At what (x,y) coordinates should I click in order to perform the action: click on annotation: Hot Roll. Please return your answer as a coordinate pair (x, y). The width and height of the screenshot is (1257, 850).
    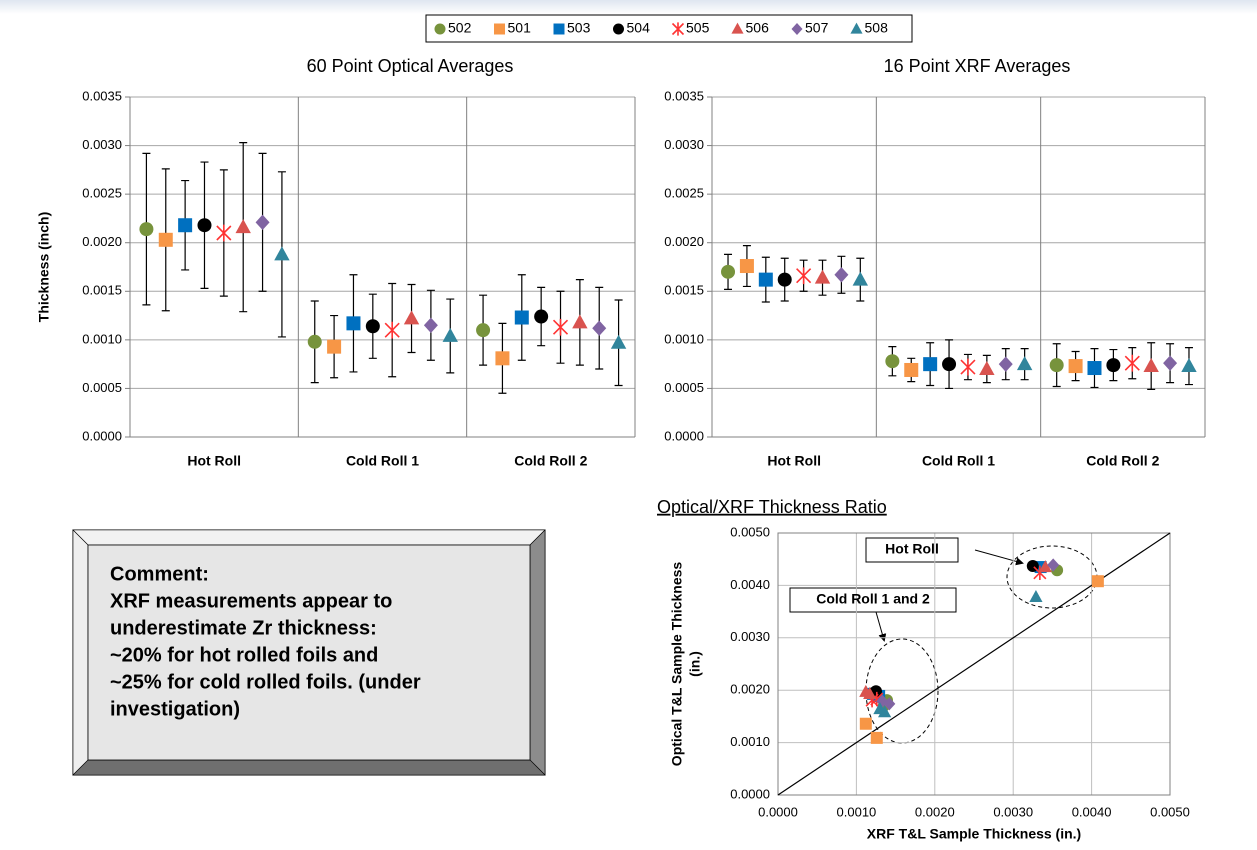
    Looking at the image, I should click on (912, 549).